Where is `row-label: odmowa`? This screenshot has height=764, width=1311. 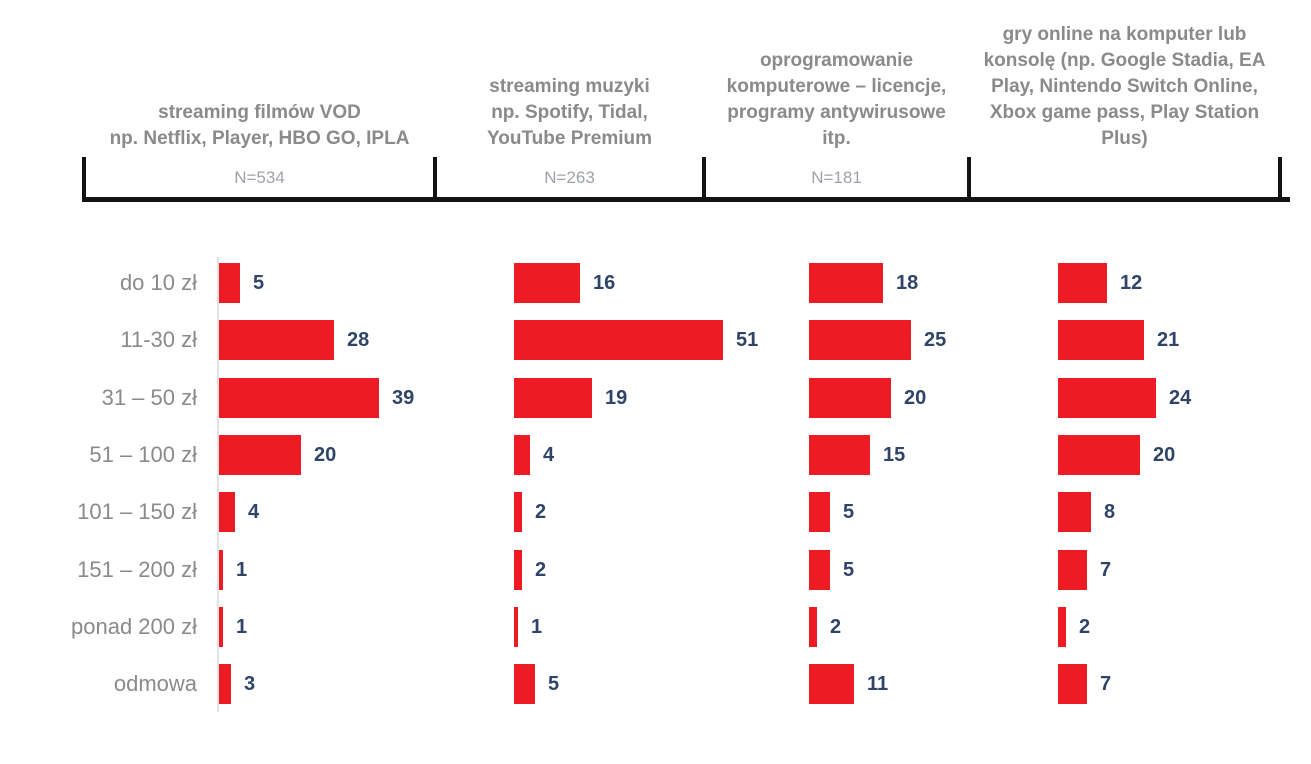
row-label: odmowa is located at coordinates (155, 684).